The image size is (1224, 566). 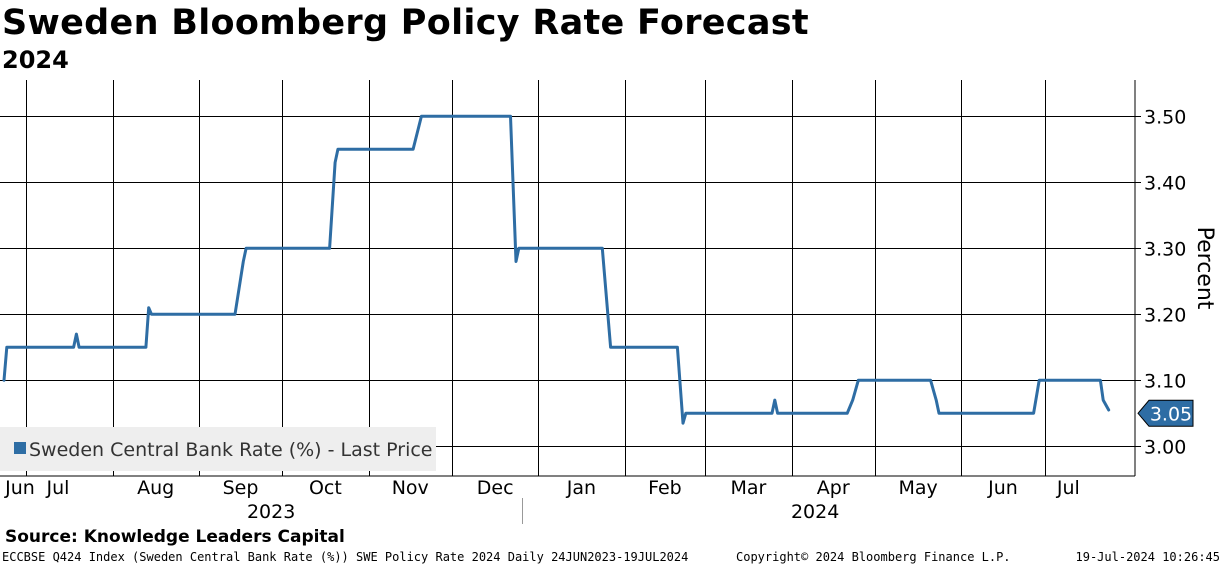 What do you see at coordinates (815, 512) in the screenshot?
I see `x-year-label: 2024` at bounding box center [815, 512].